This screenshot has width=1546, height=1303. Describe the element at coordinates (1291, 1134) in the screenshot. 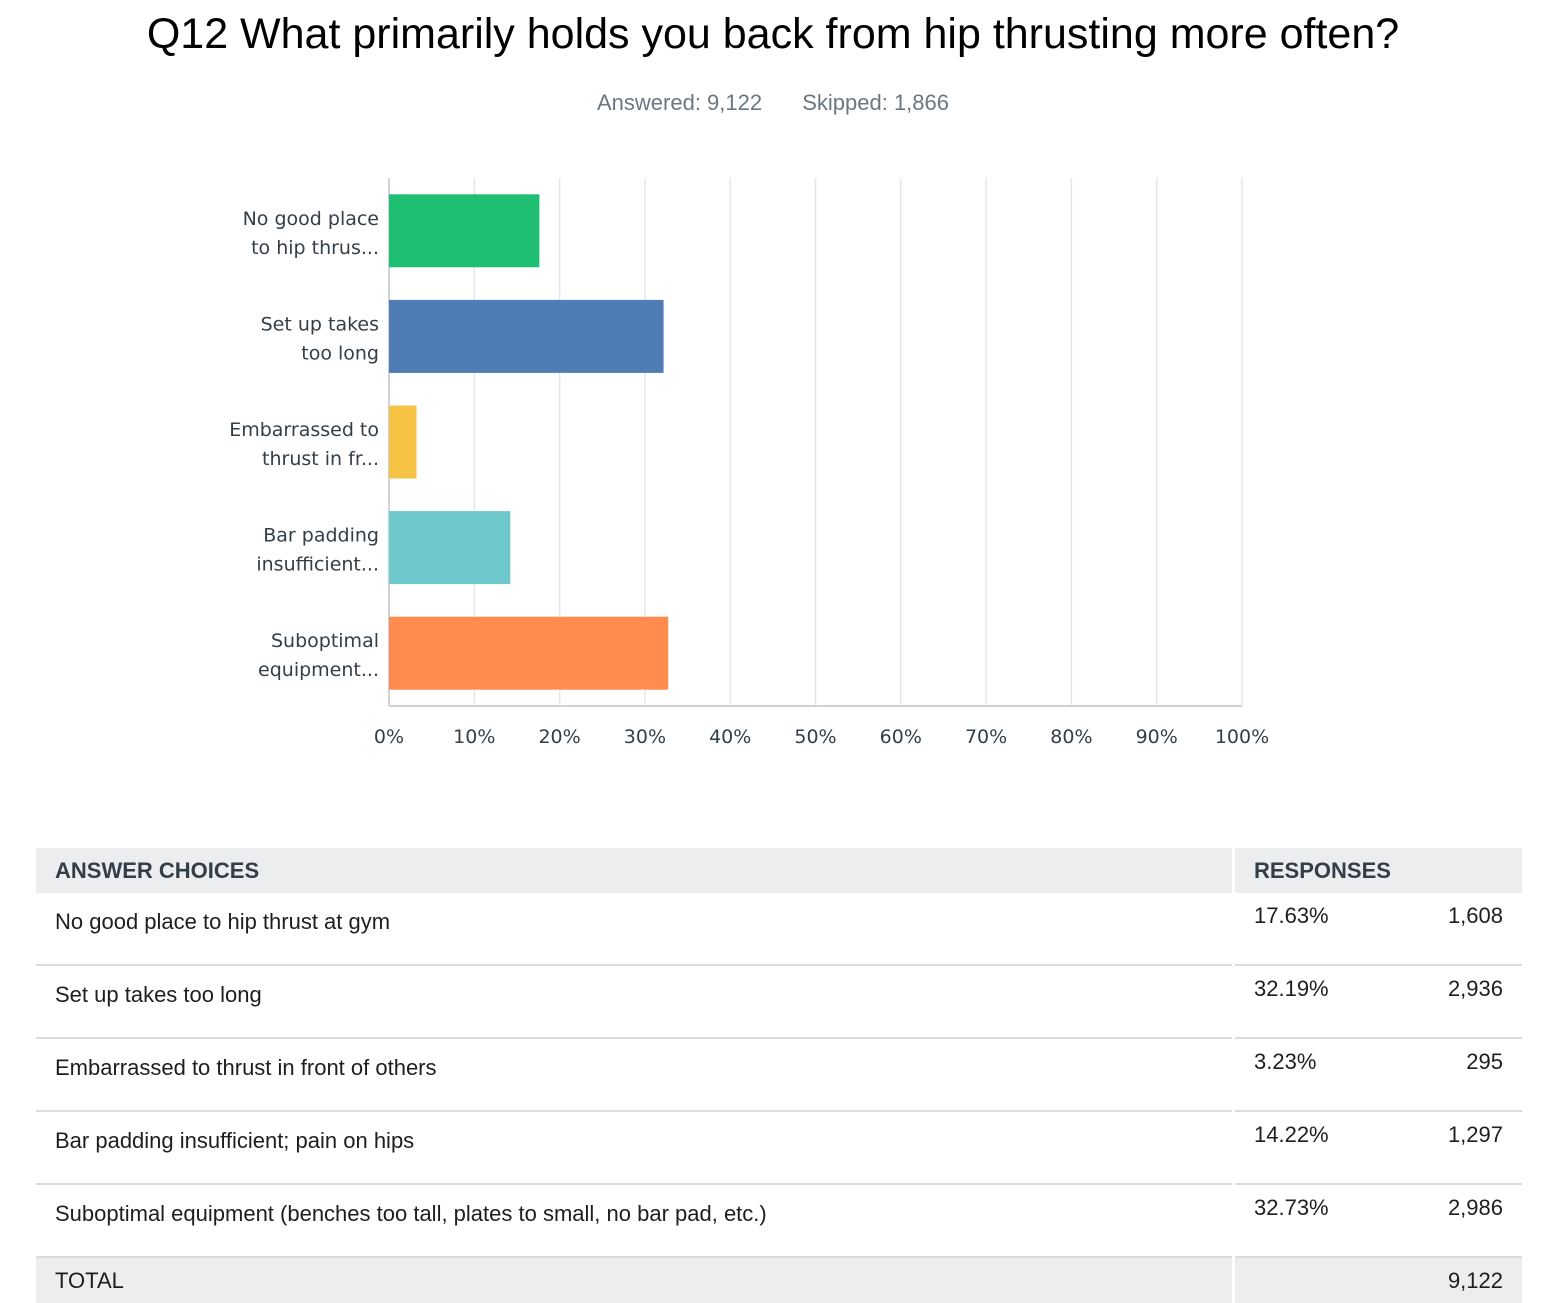

I see `response-percent: 14.22%` at that location.